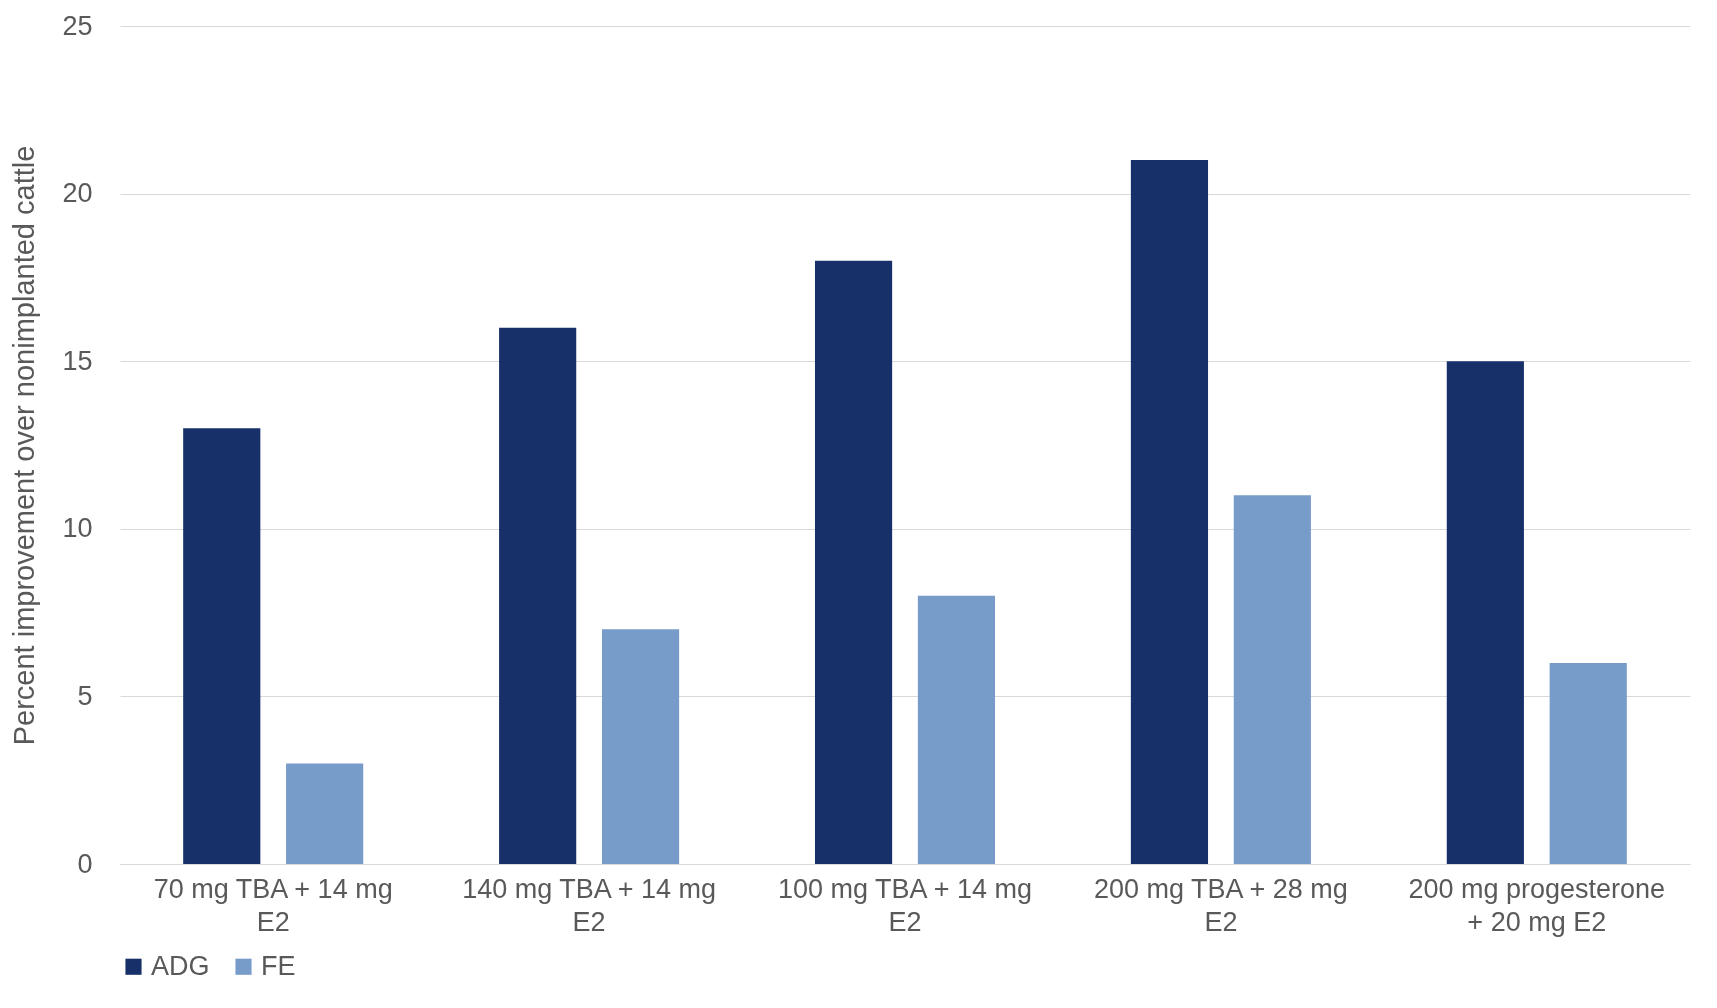 This screenshot has width=1717, height=1008. What do you see at coordinates (589, 905) in the screenshot?
I see `x-tick-label: 140 mg TBA + 14 mg E2` at bounding box center [589, 905].